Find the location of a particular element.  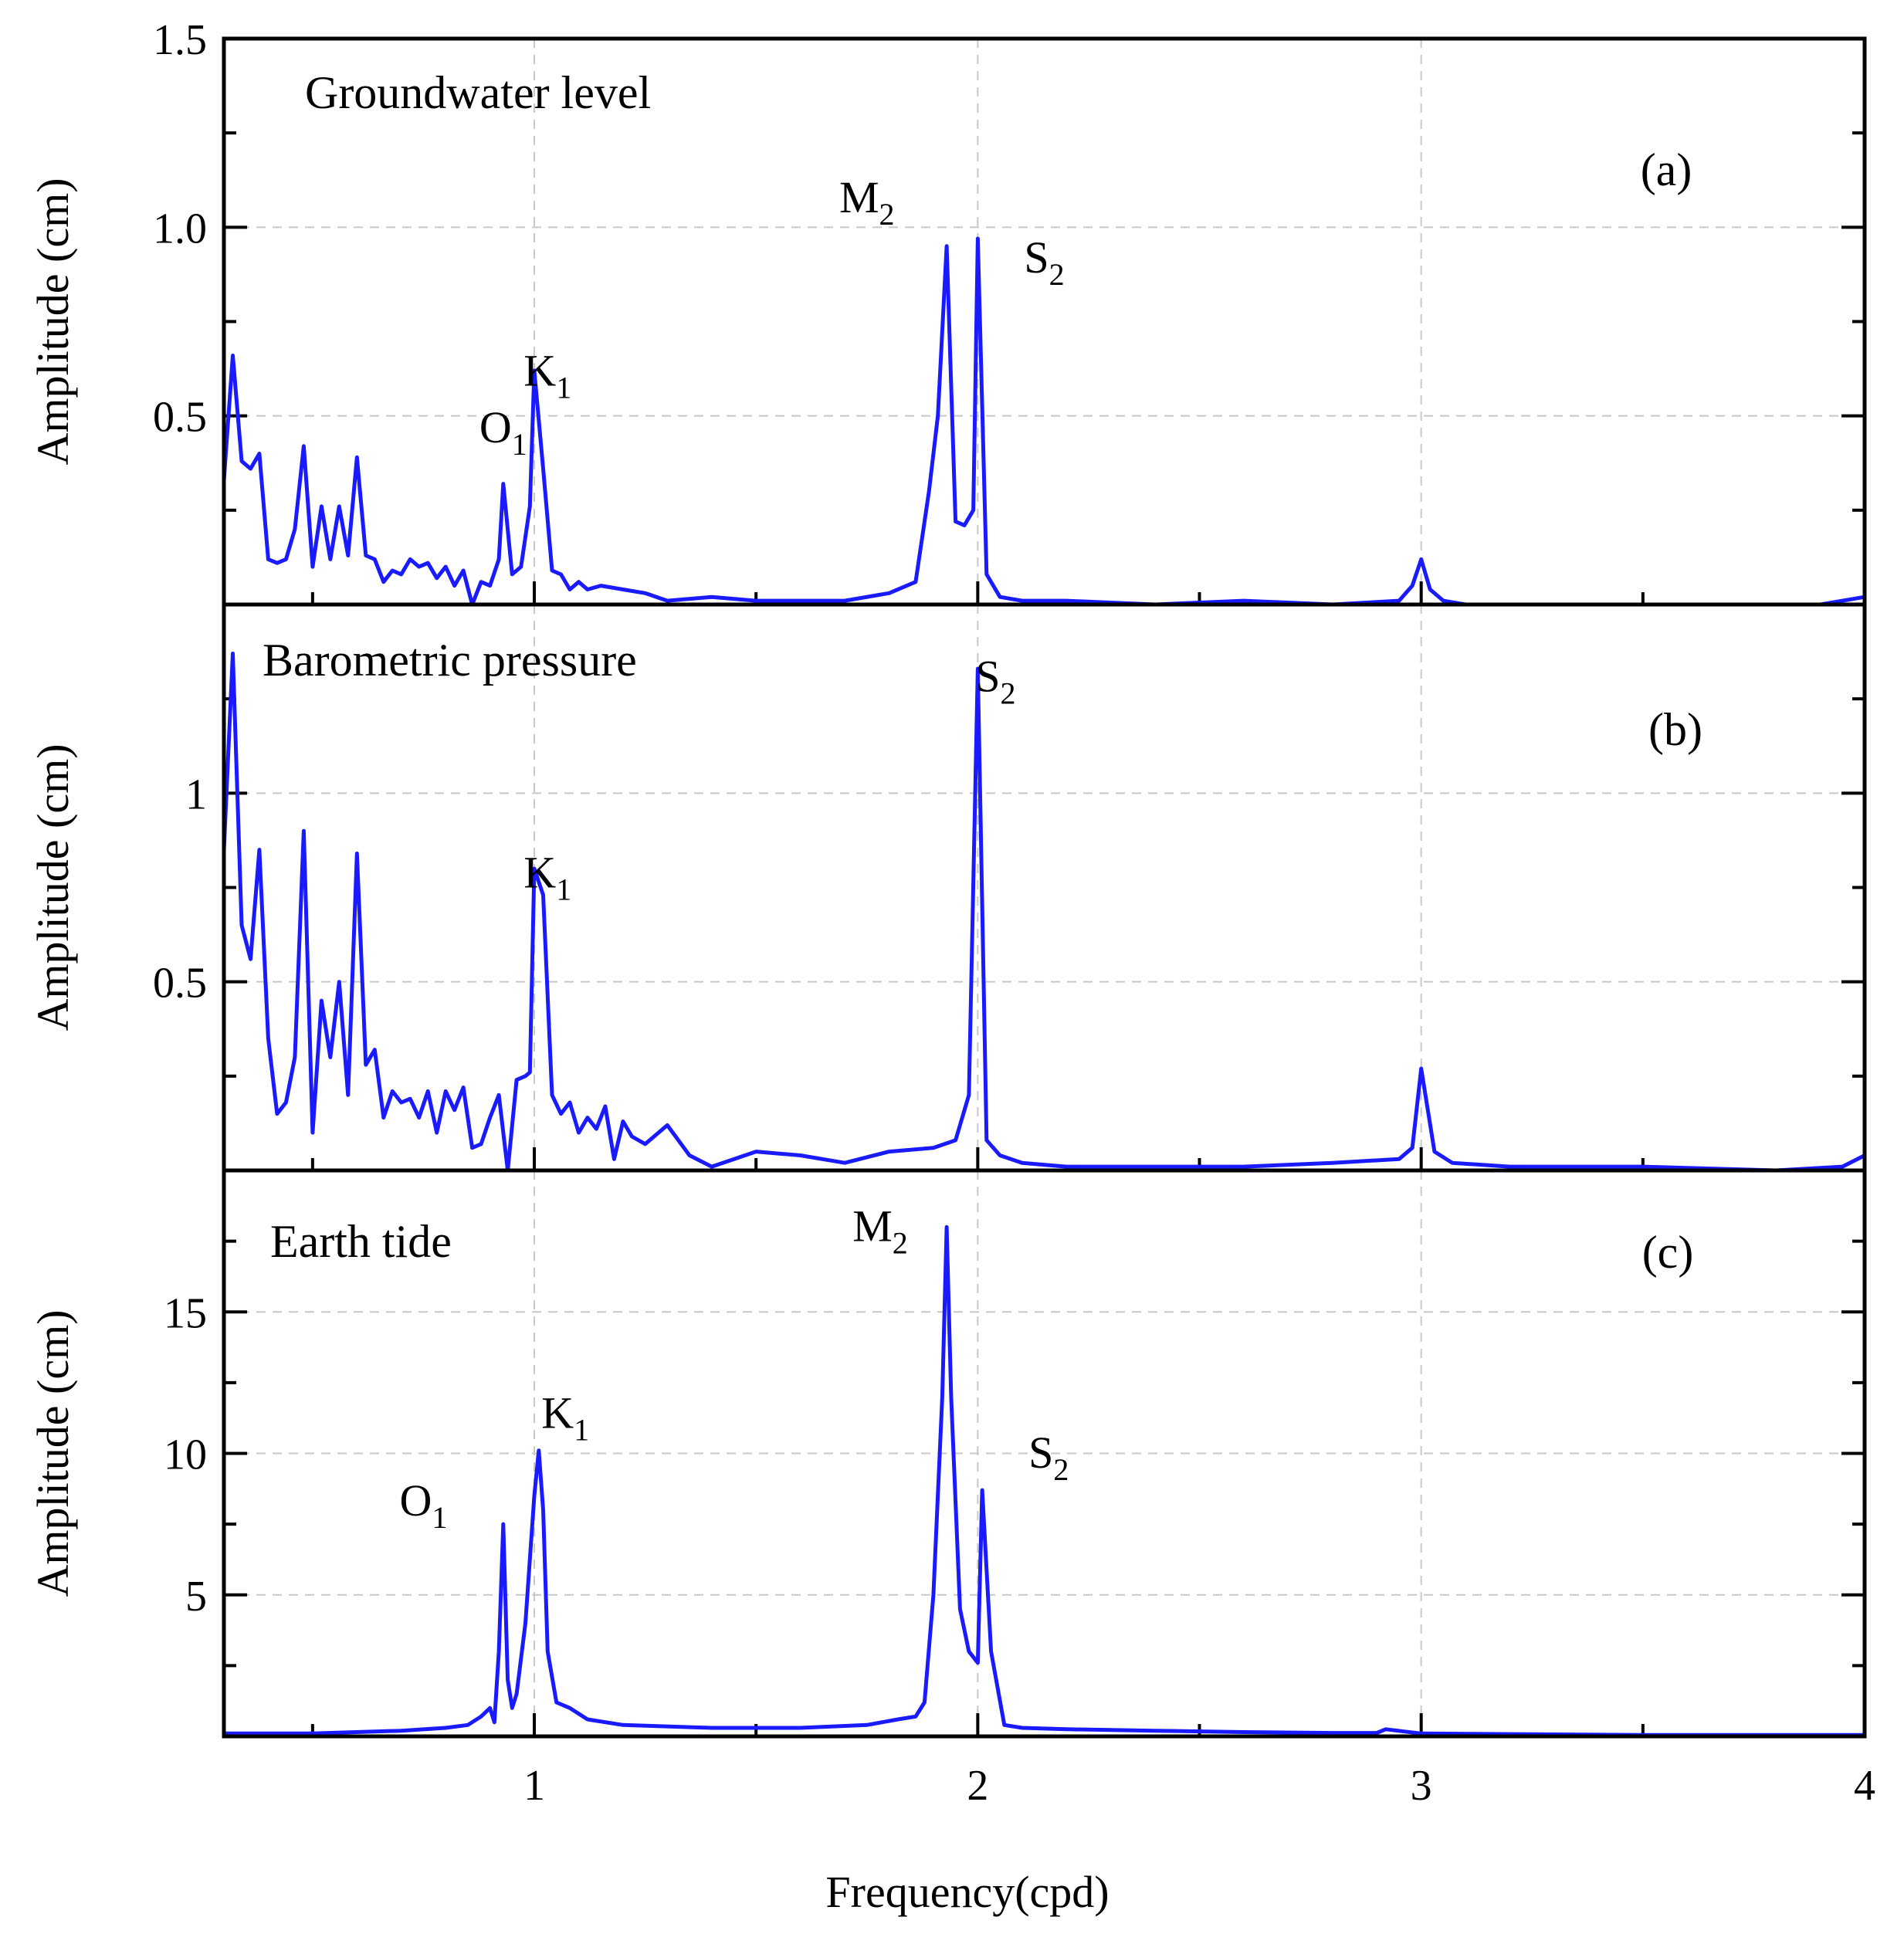

y-tick-label: 15 is located at coordinates (186, 1313).